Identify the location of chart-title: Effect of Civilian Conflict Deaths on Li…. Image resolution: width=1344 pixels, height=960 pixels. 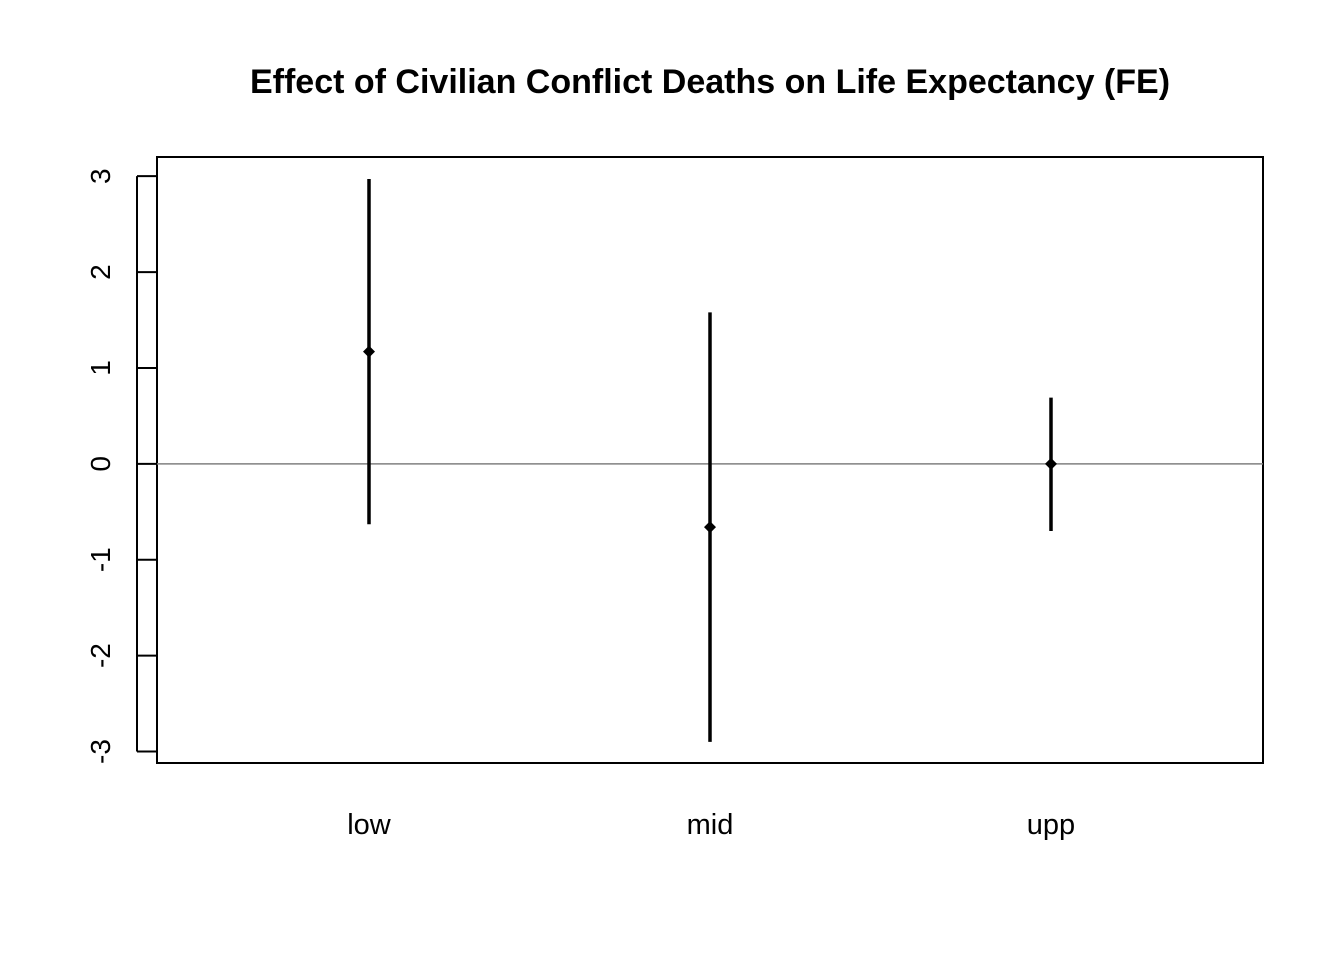
(710, 82).